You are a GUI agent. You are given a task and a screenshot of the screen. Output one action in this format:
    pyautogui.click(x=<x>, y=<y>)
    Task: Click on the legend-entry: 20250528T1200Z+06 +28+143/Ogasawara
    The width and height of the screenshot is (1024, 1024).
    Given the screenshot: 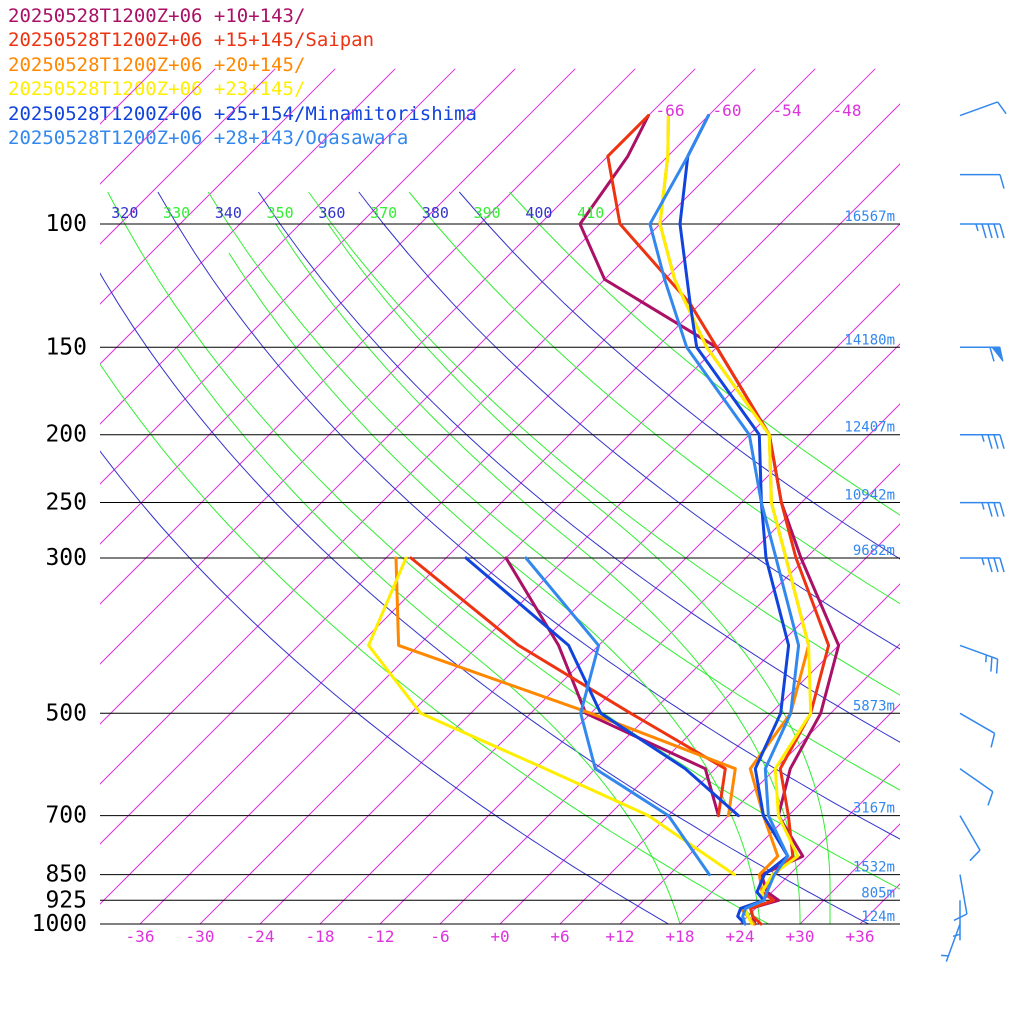 What is the action you would take?
    pyautogui.click(x=208, y=138)
    